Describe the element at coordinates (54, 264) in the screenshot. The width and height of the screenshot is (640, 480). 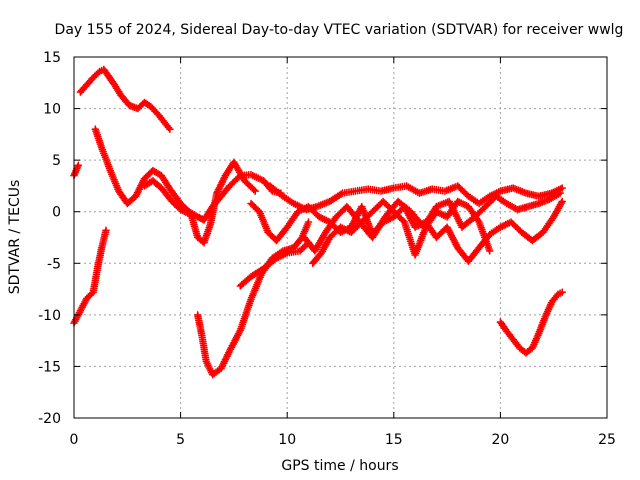
I see `y-tick-label: -5` at that location.